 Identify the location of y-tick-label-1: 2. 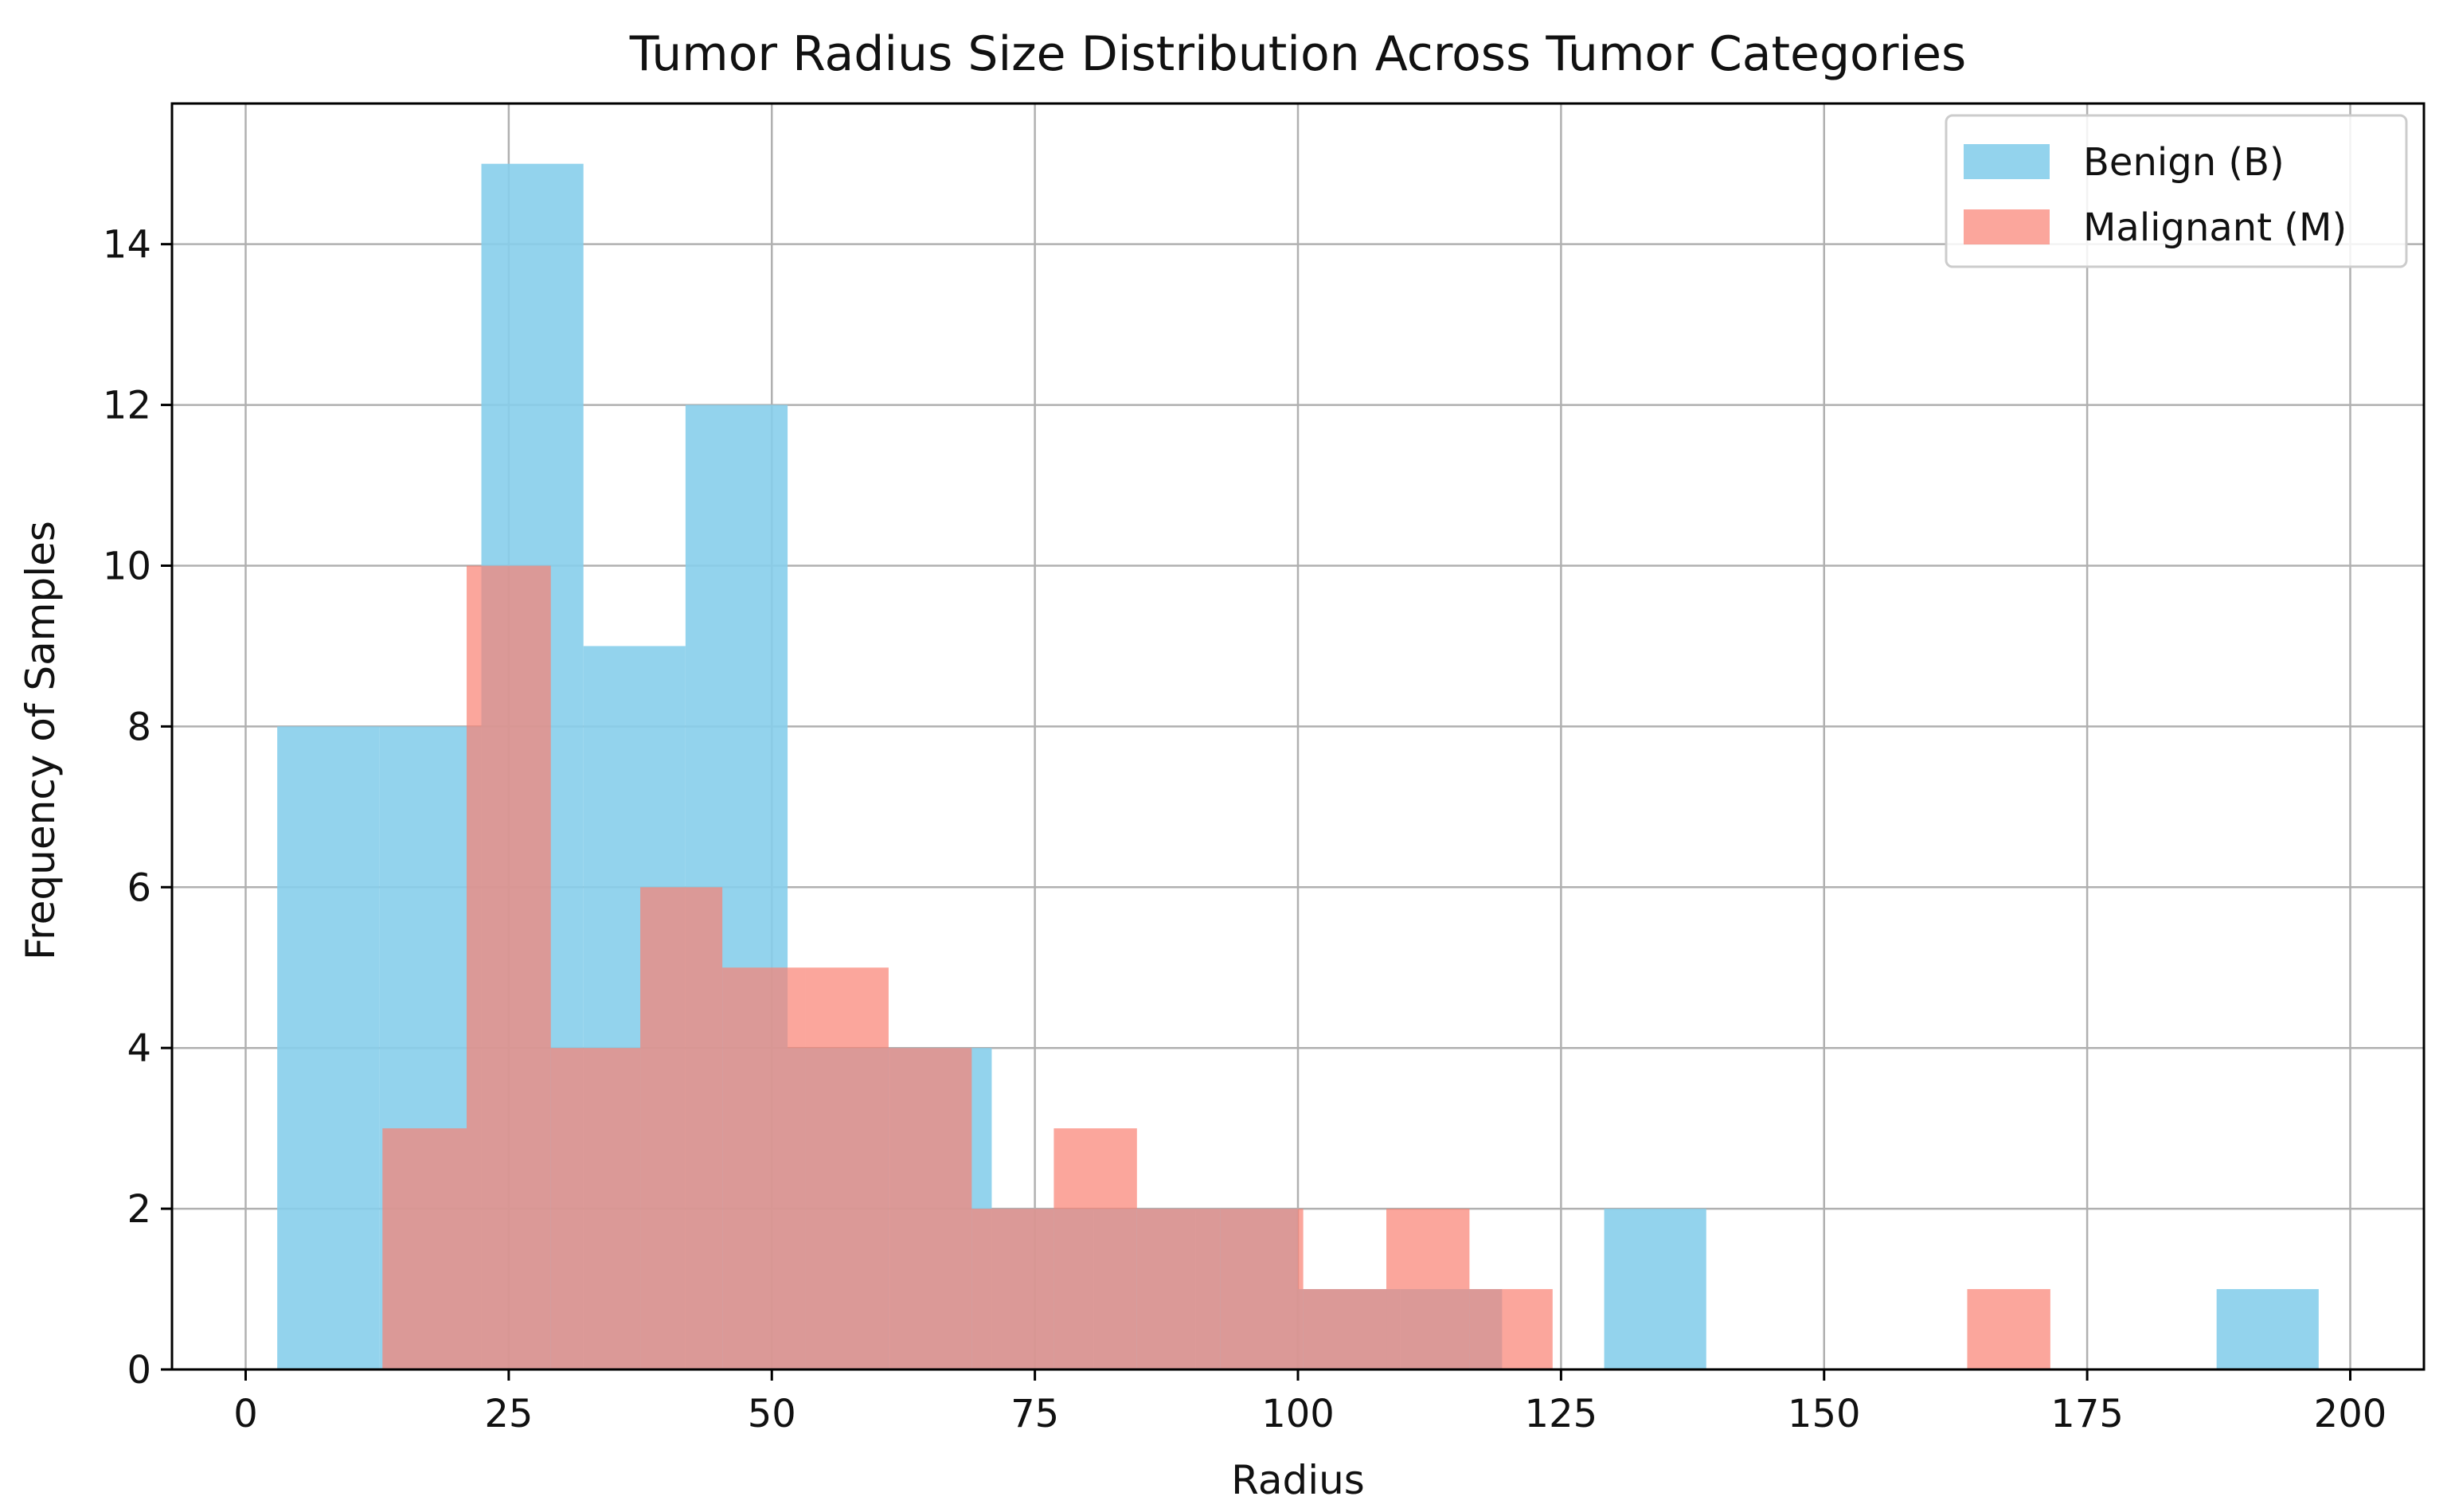
(139, 1209).